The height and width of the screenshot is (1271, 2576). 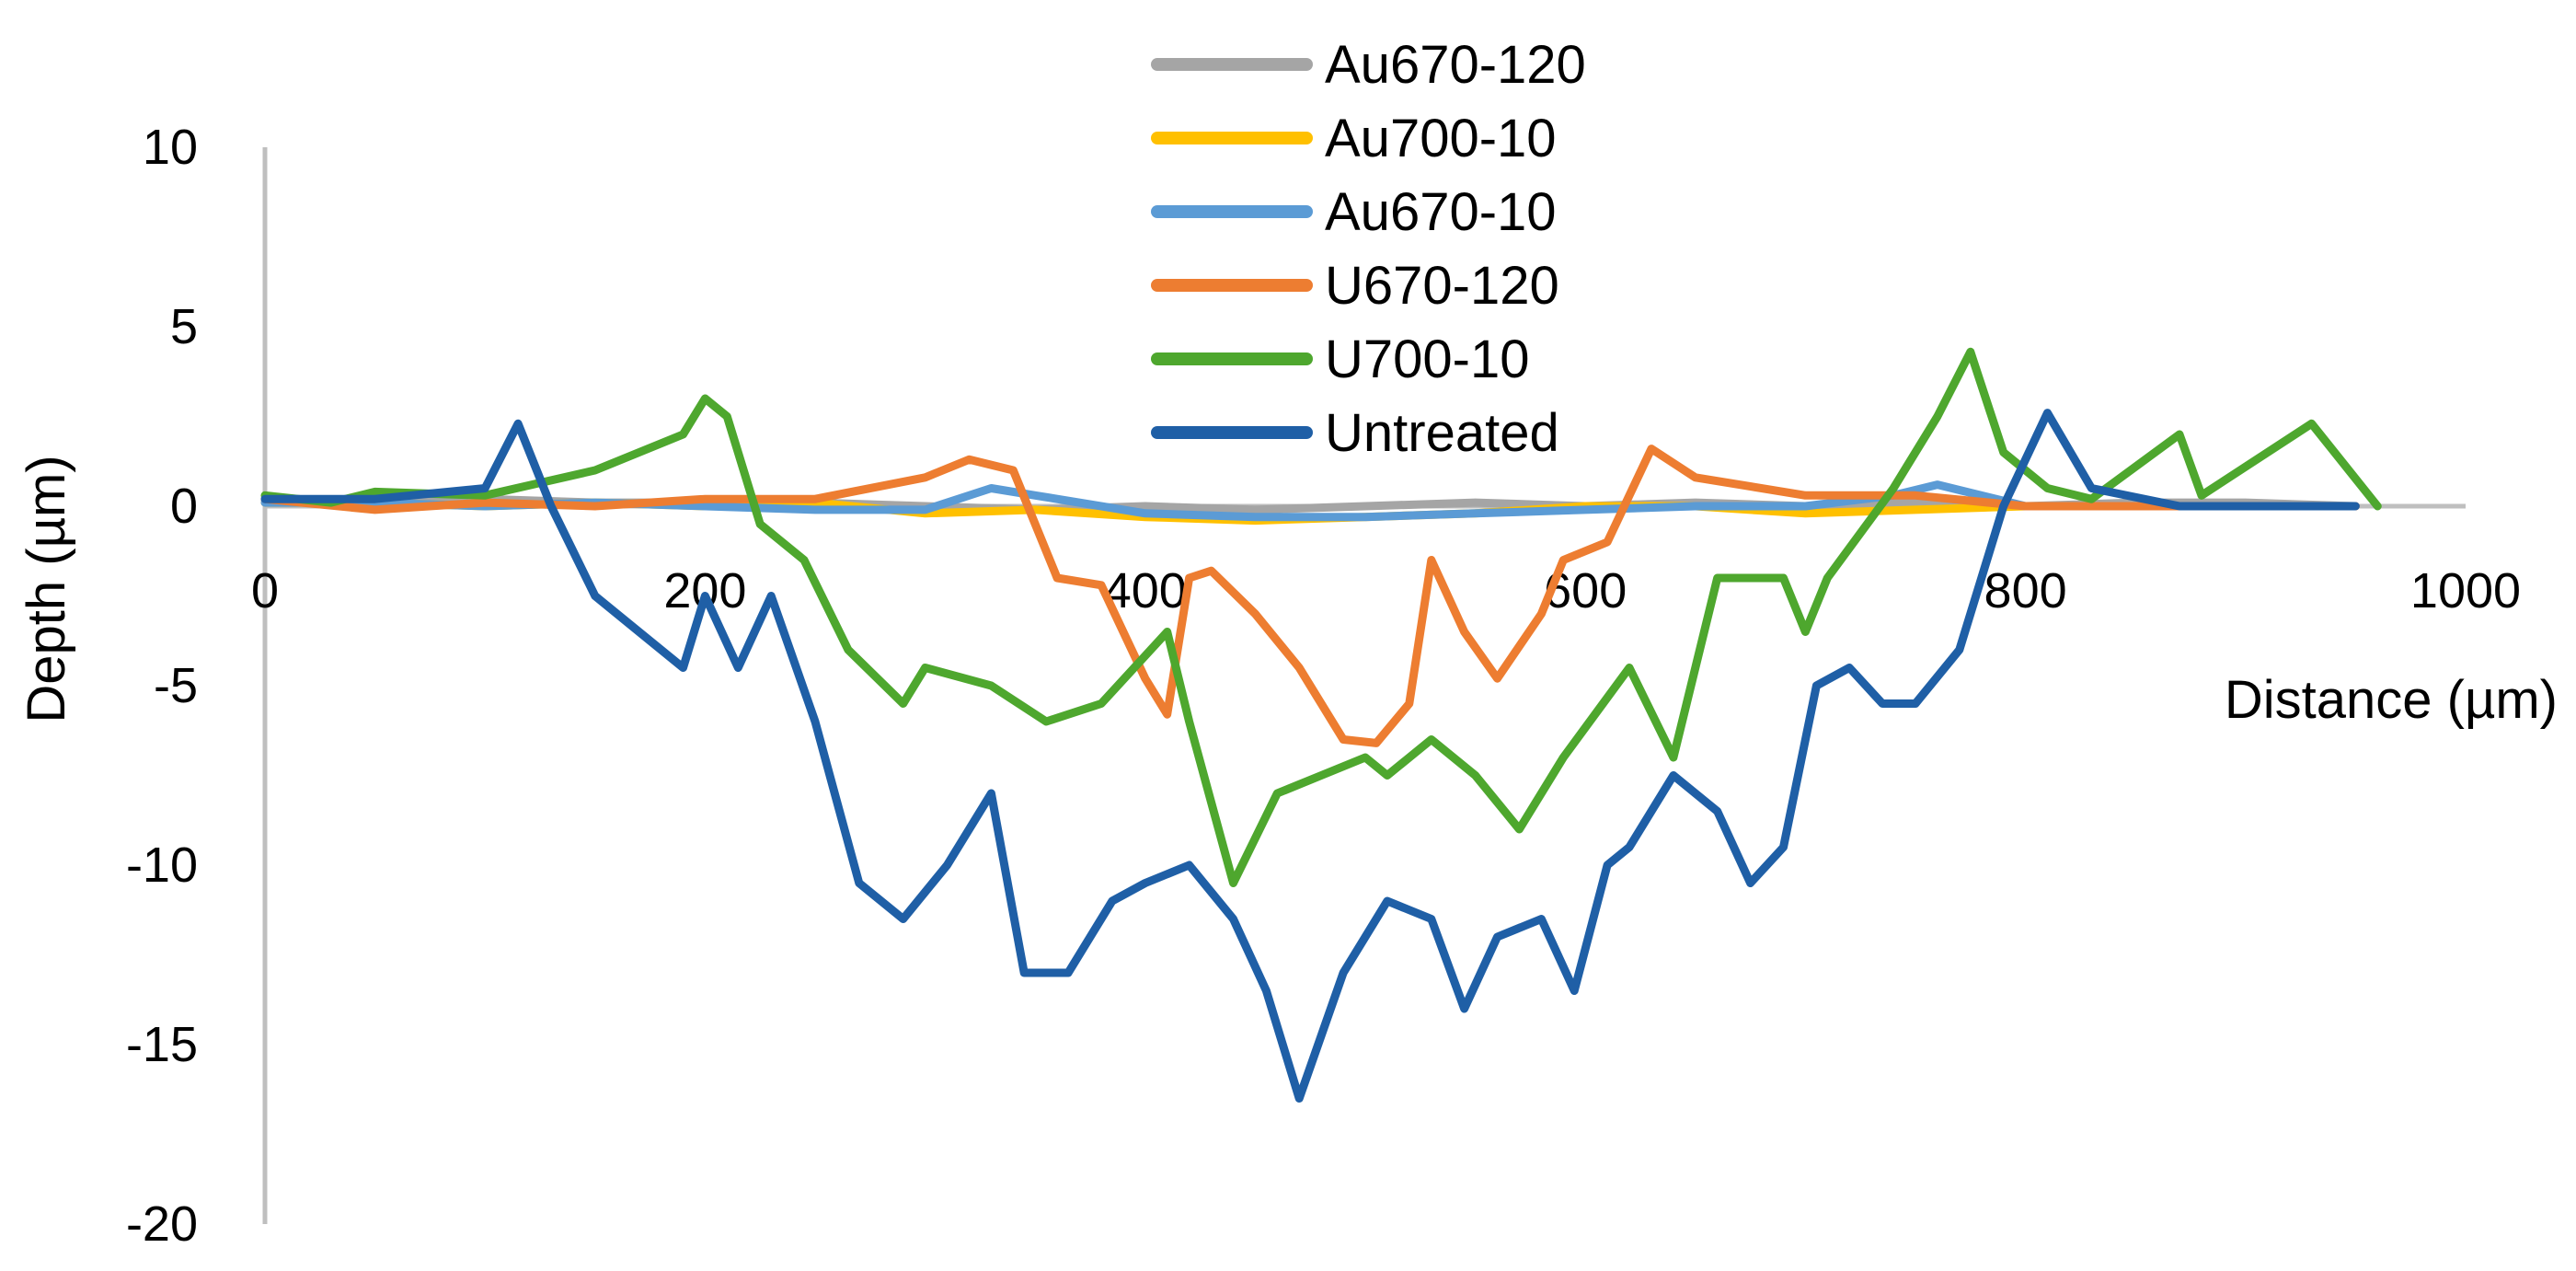 I want to click on y-tick-label: 0, so click(x=184, y=506).